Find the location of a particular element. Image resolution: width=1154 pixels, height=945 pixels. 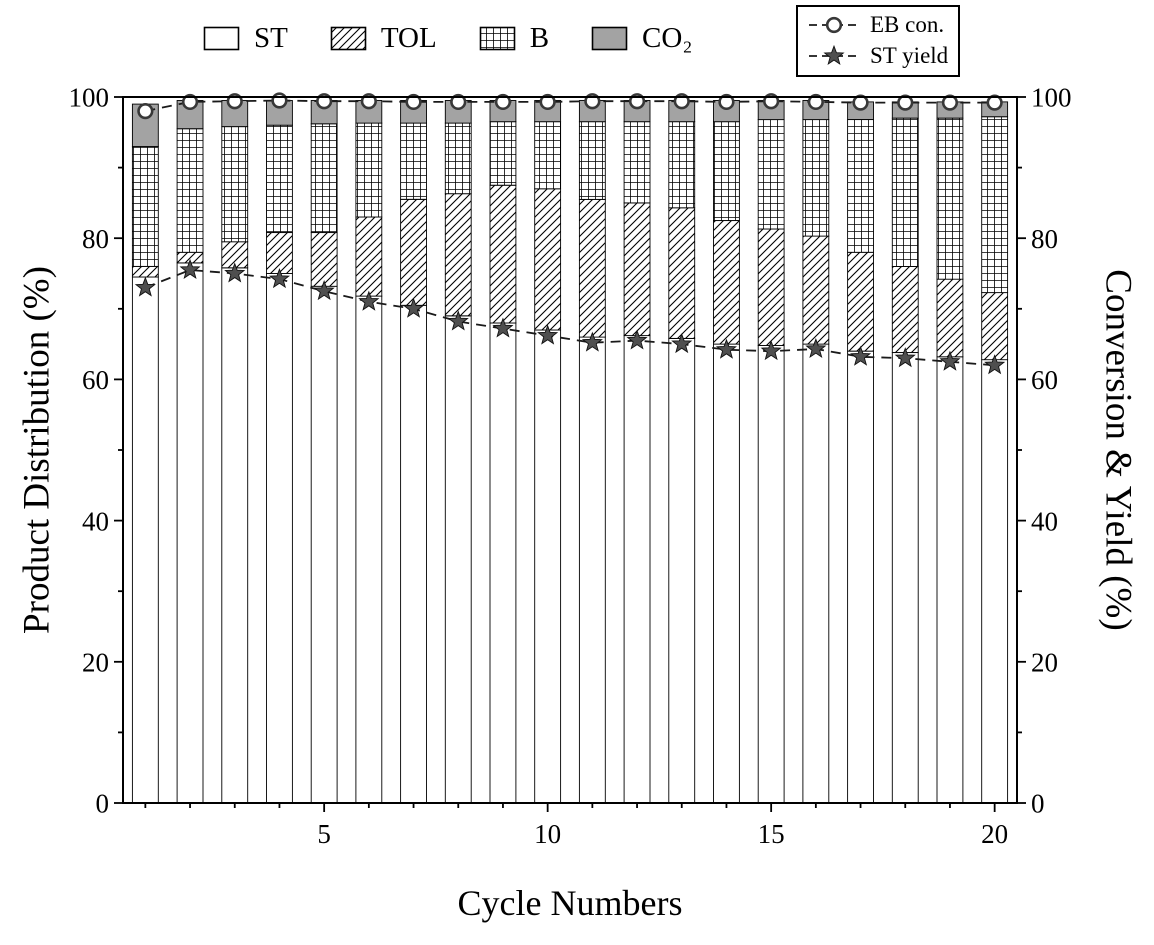

legend-label-co2: CO₂ is located at coordinates (667, 38).